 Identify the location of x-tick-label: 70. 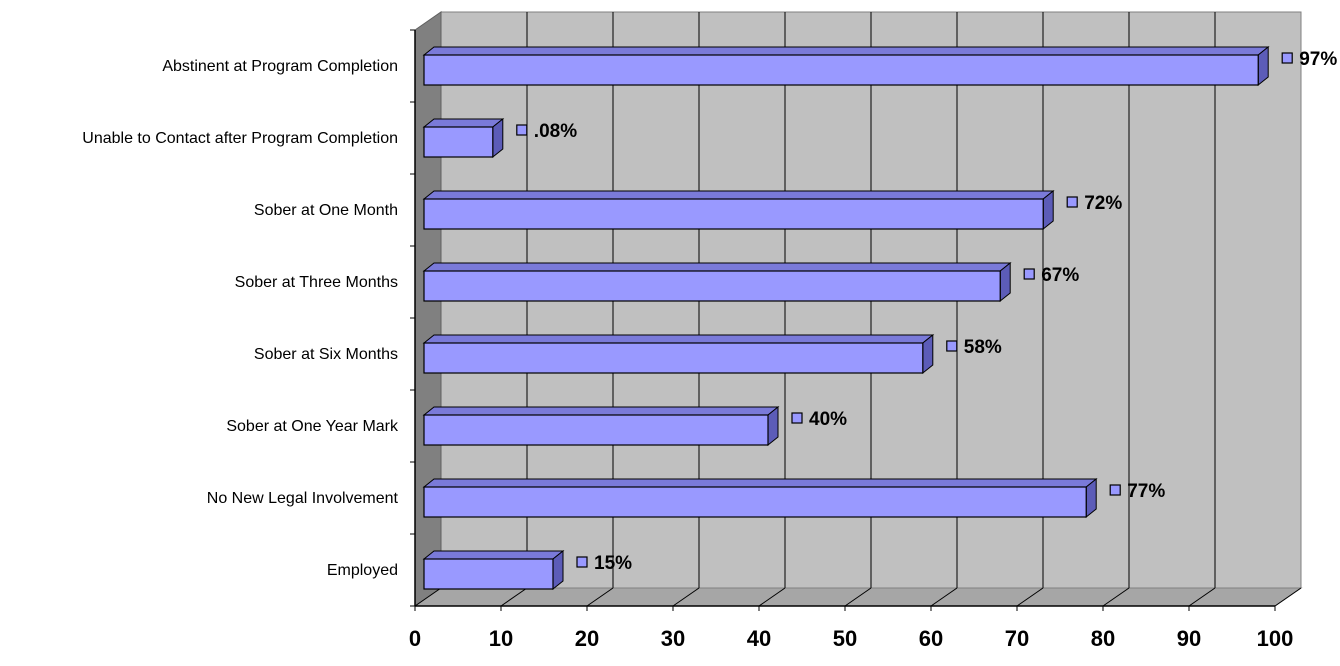
(1017, 638).